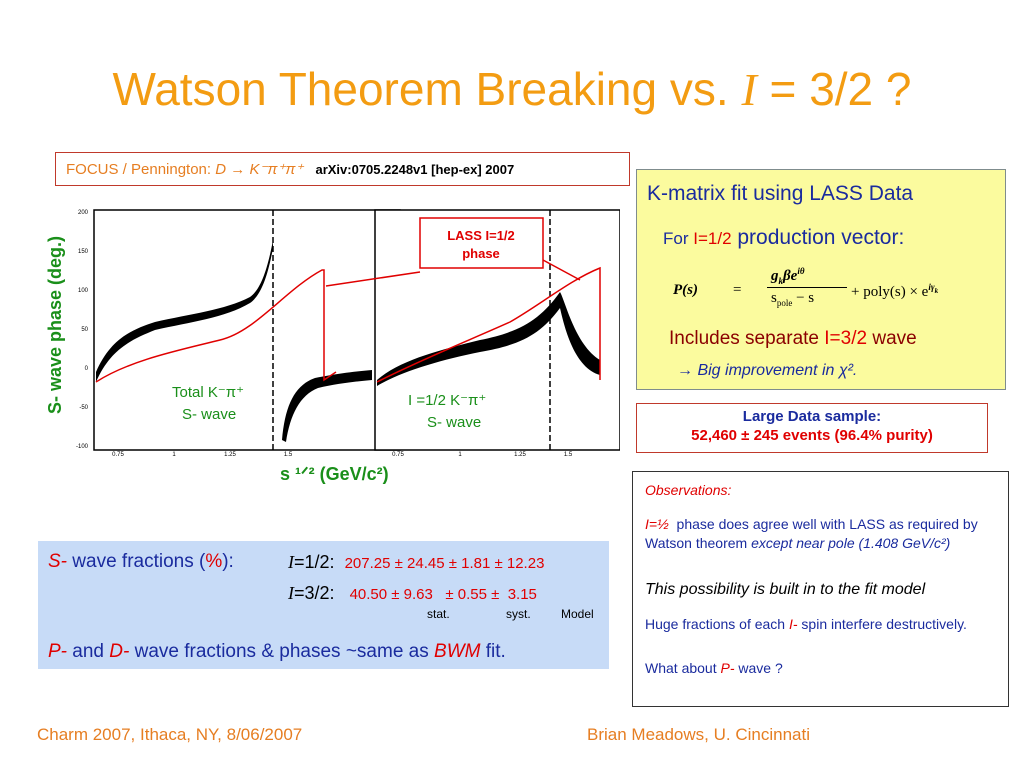 The image size is (1024, 768). Describe the element at coordinates (812, 435) in the screenshot. I see `large-sample-count: 52,460 ± 245 events (96.4% purity)` at that location.